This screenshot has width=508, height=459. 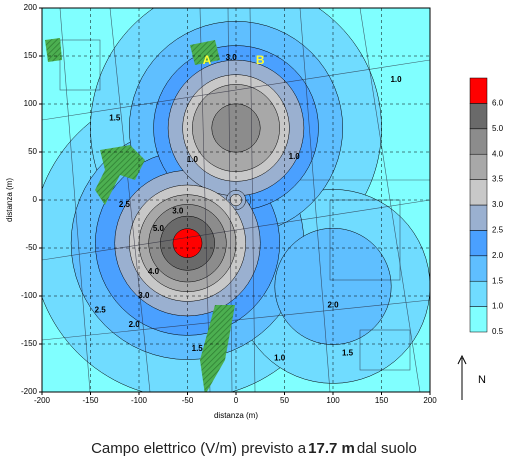 I want to click on x-tick-label: 150, so click(x=382, y=400).